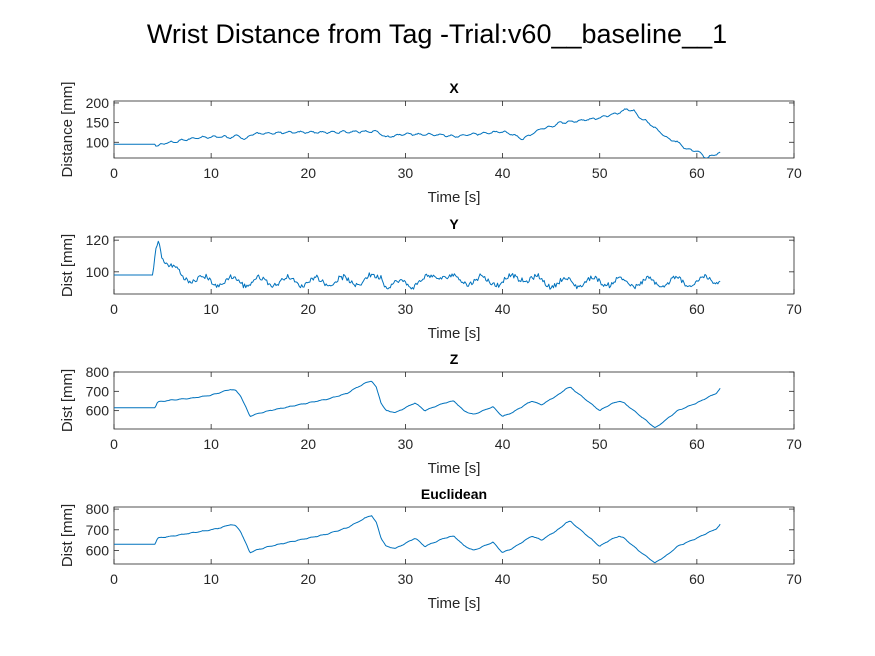 The width and height of the screenshot is (875, 656). I want to click on y-tick-label: 150, so click(98, 123).